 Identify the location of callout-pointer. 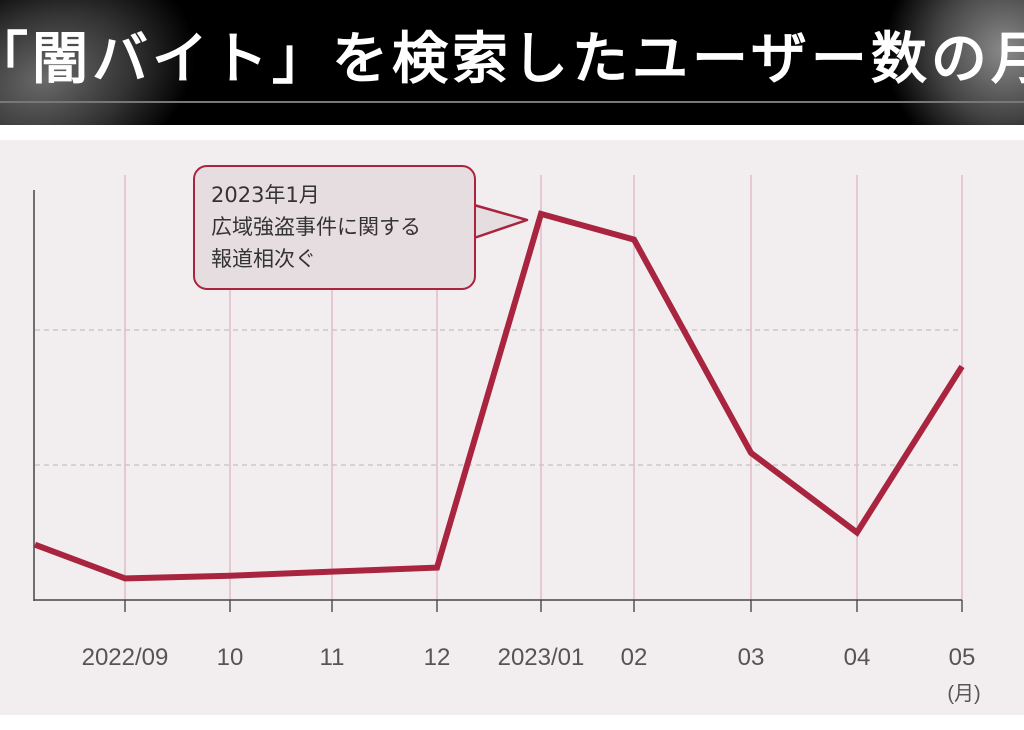
(500, 221).